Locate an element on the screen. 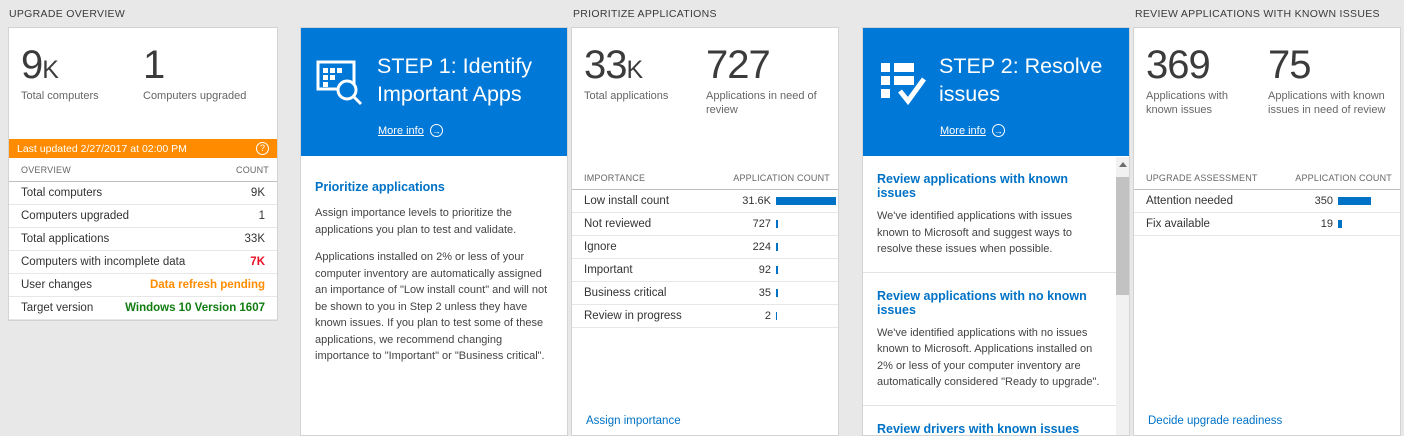  stat-apps-need-review: 727 Applications in need of review is located at coordinates (766, 91).